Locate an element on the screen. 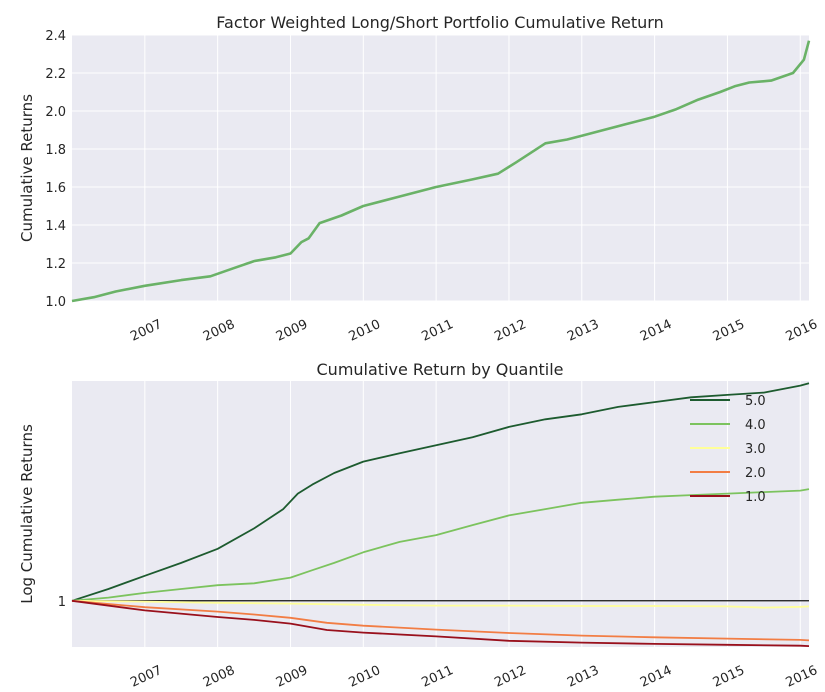  y-tick-labels: 1 is located at coordinates (62, 602).